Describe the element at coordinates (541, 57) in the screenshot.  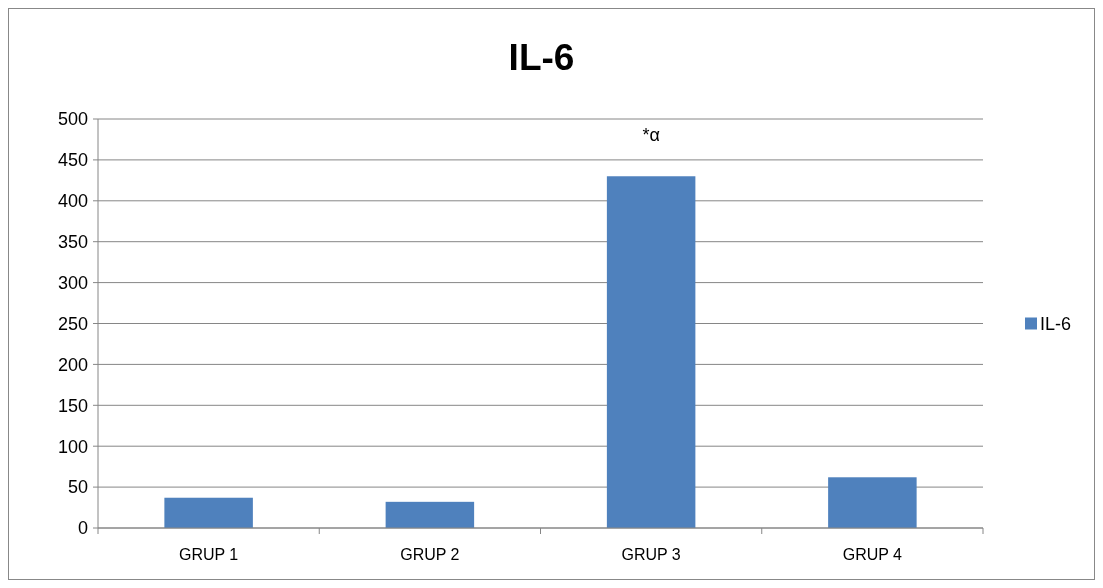
I see `chart-title: IL-6` at that location.